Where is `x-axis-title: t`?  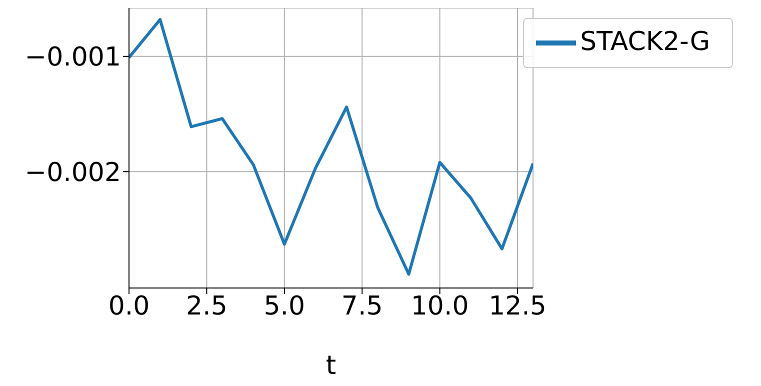 x-axis-title: t is located at coordinates (331, 366).